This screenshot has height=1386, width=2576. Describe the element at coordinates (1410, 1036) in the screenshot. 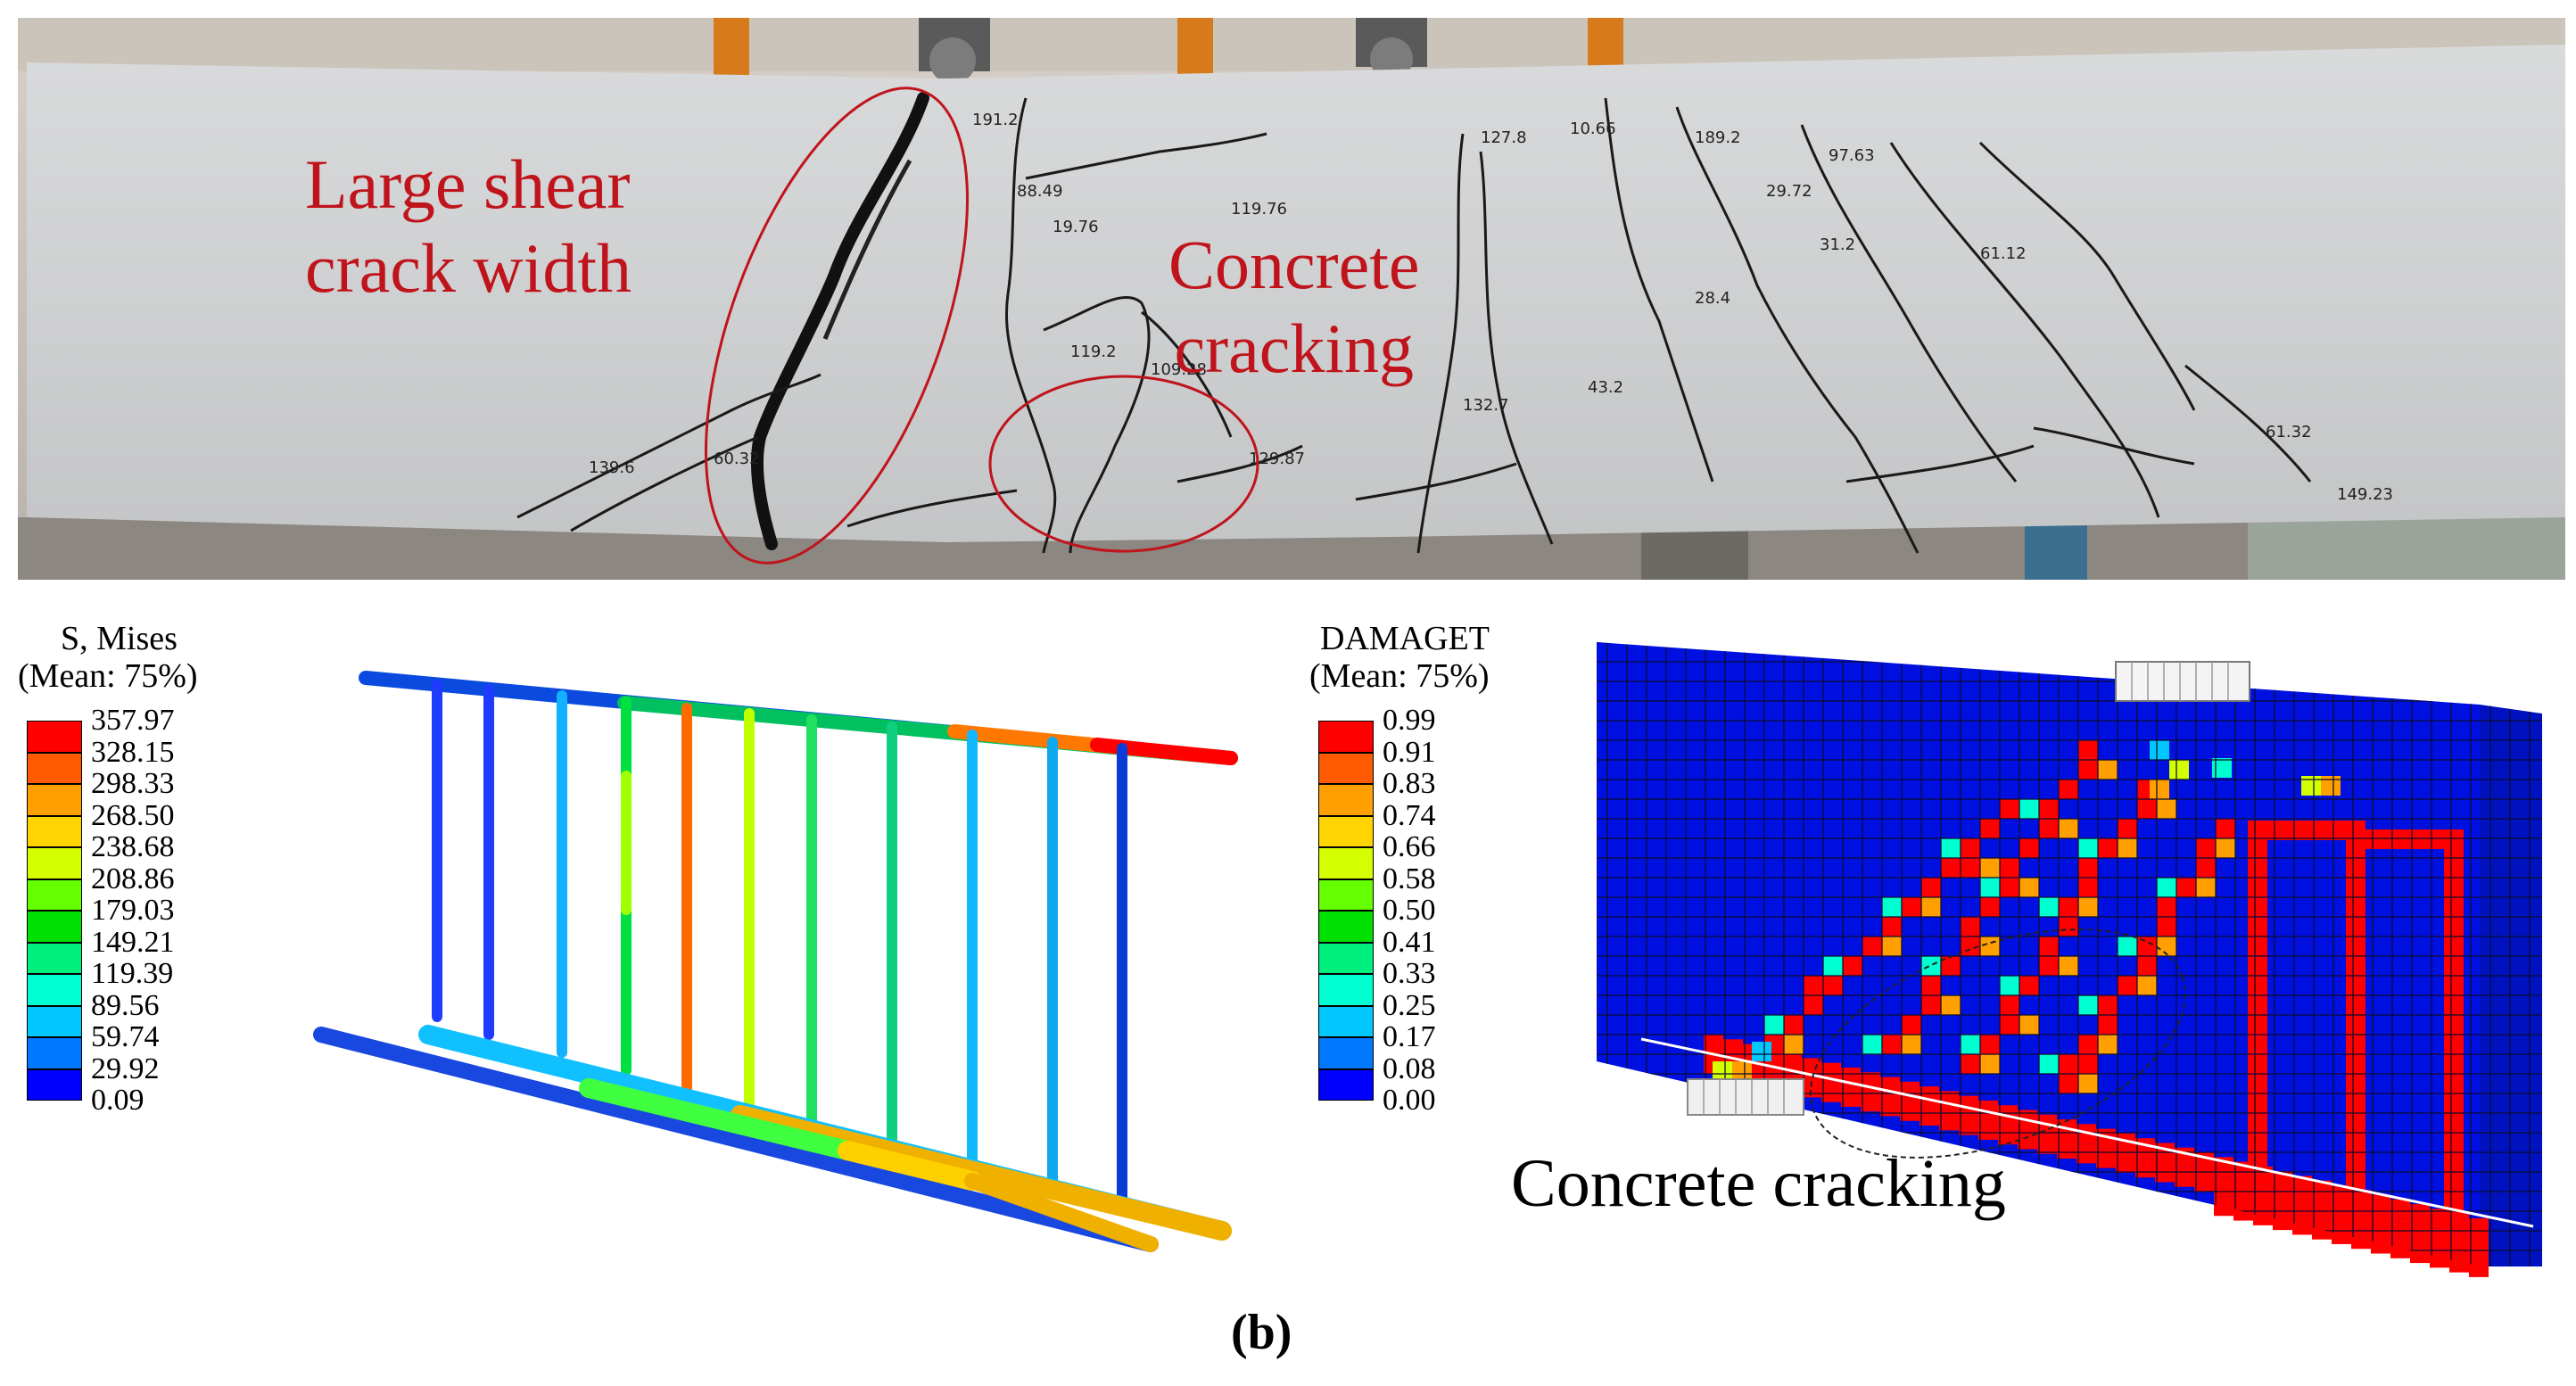

I see `damage-legend-value: 0.17` at that location.